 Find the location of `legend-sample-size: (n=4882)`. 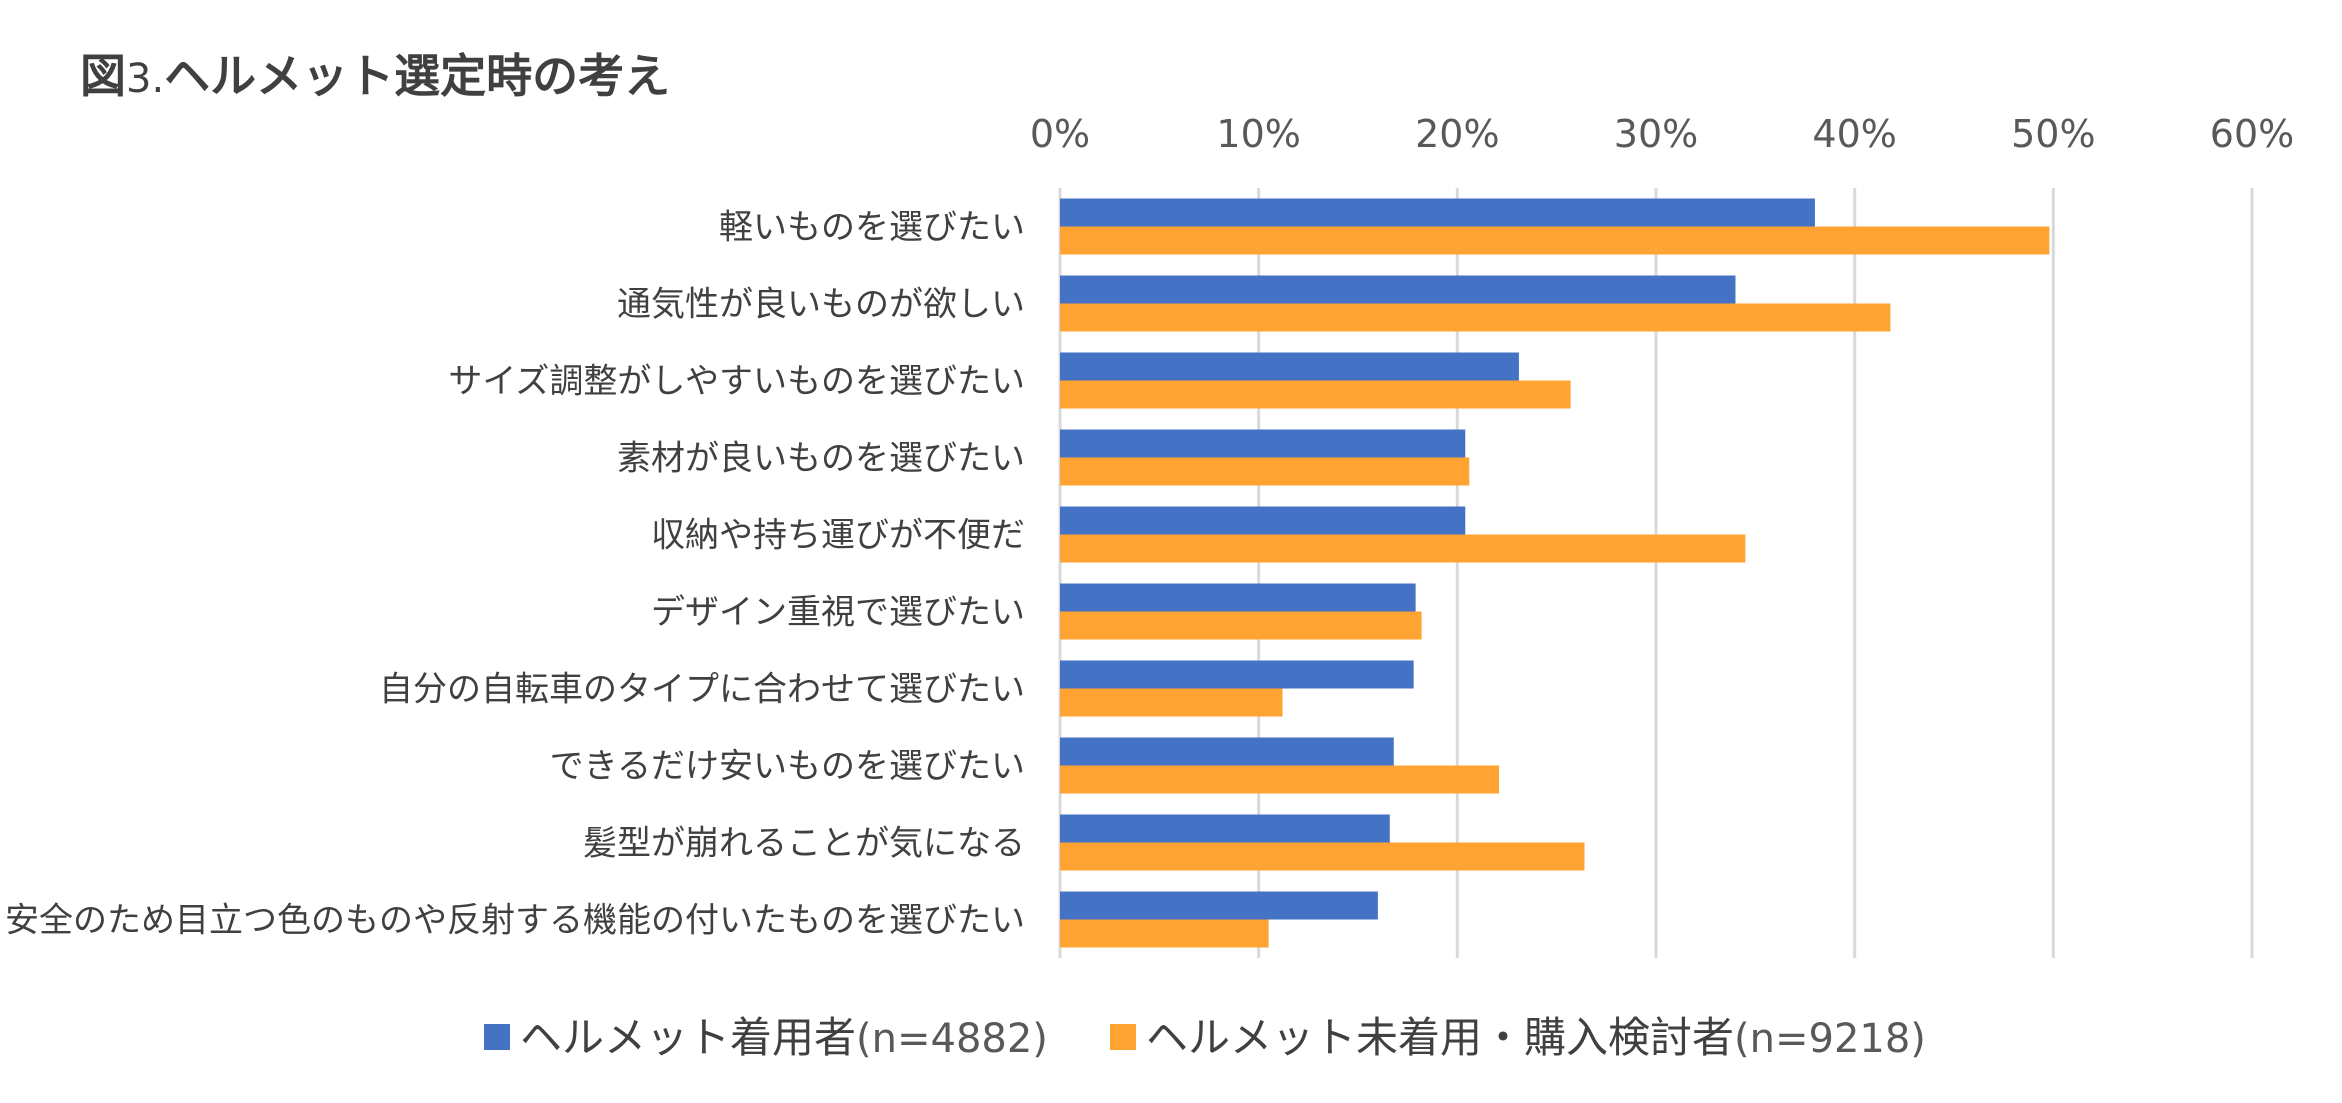

legend-sample-size: (n=4882) is located at coordinates (952, 1039).